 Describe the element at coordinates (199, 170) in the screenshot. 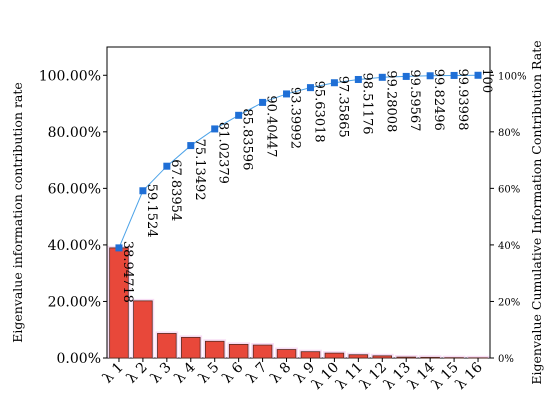

I see `cumulative-data-label: 75.13492` at that location.